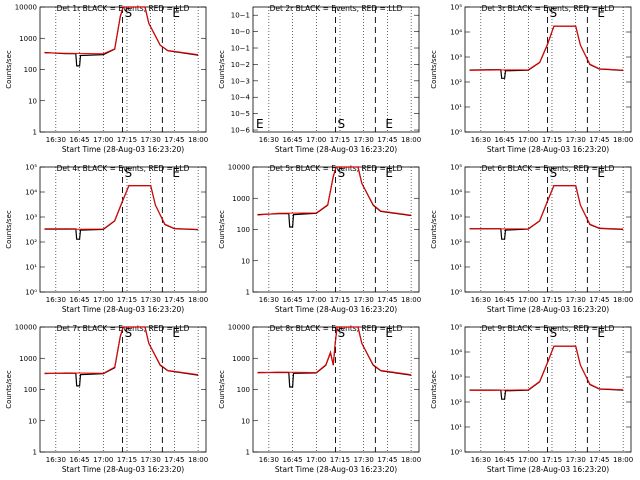 The width and height of the screenshot is (640, 480). What do you see at coordinates (241, 98) in the screenshot?
I see `y-tick-label: 10−4` at bounding box center [241, 98].